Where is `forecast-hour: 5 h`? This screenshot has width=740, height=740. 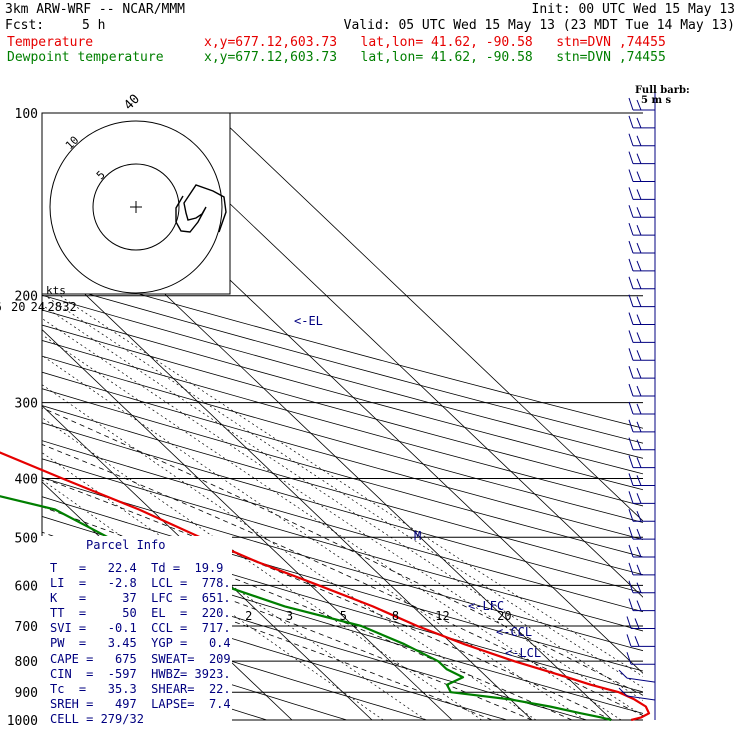
forecast-hour: 5 h is located at coordinates (94, 25).